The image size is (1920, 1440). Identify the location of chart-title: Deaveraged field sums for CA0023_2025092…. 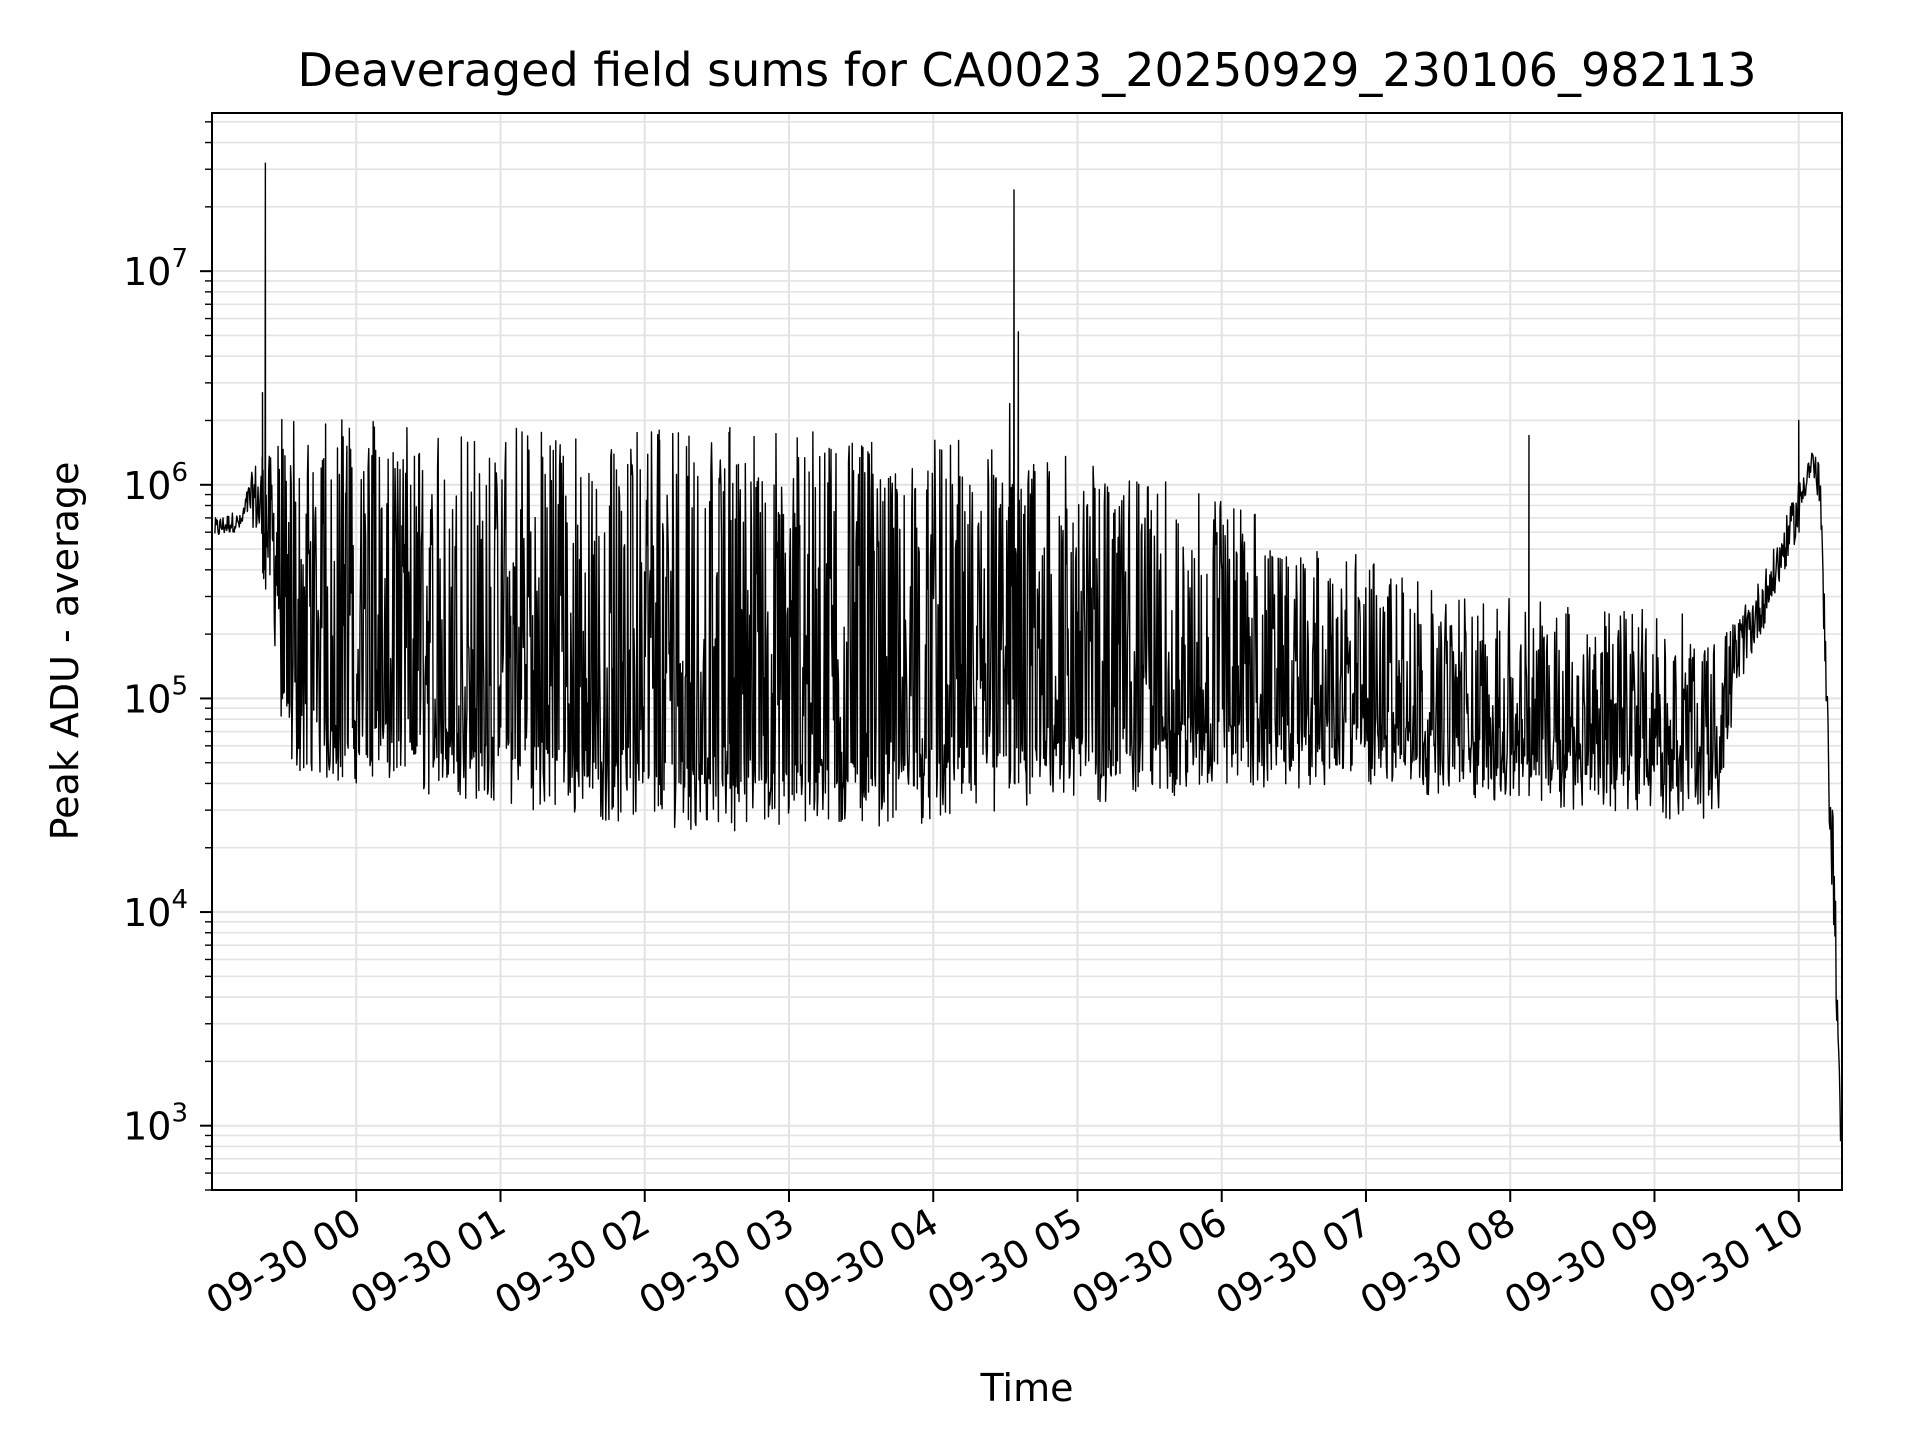
(1026, 70).